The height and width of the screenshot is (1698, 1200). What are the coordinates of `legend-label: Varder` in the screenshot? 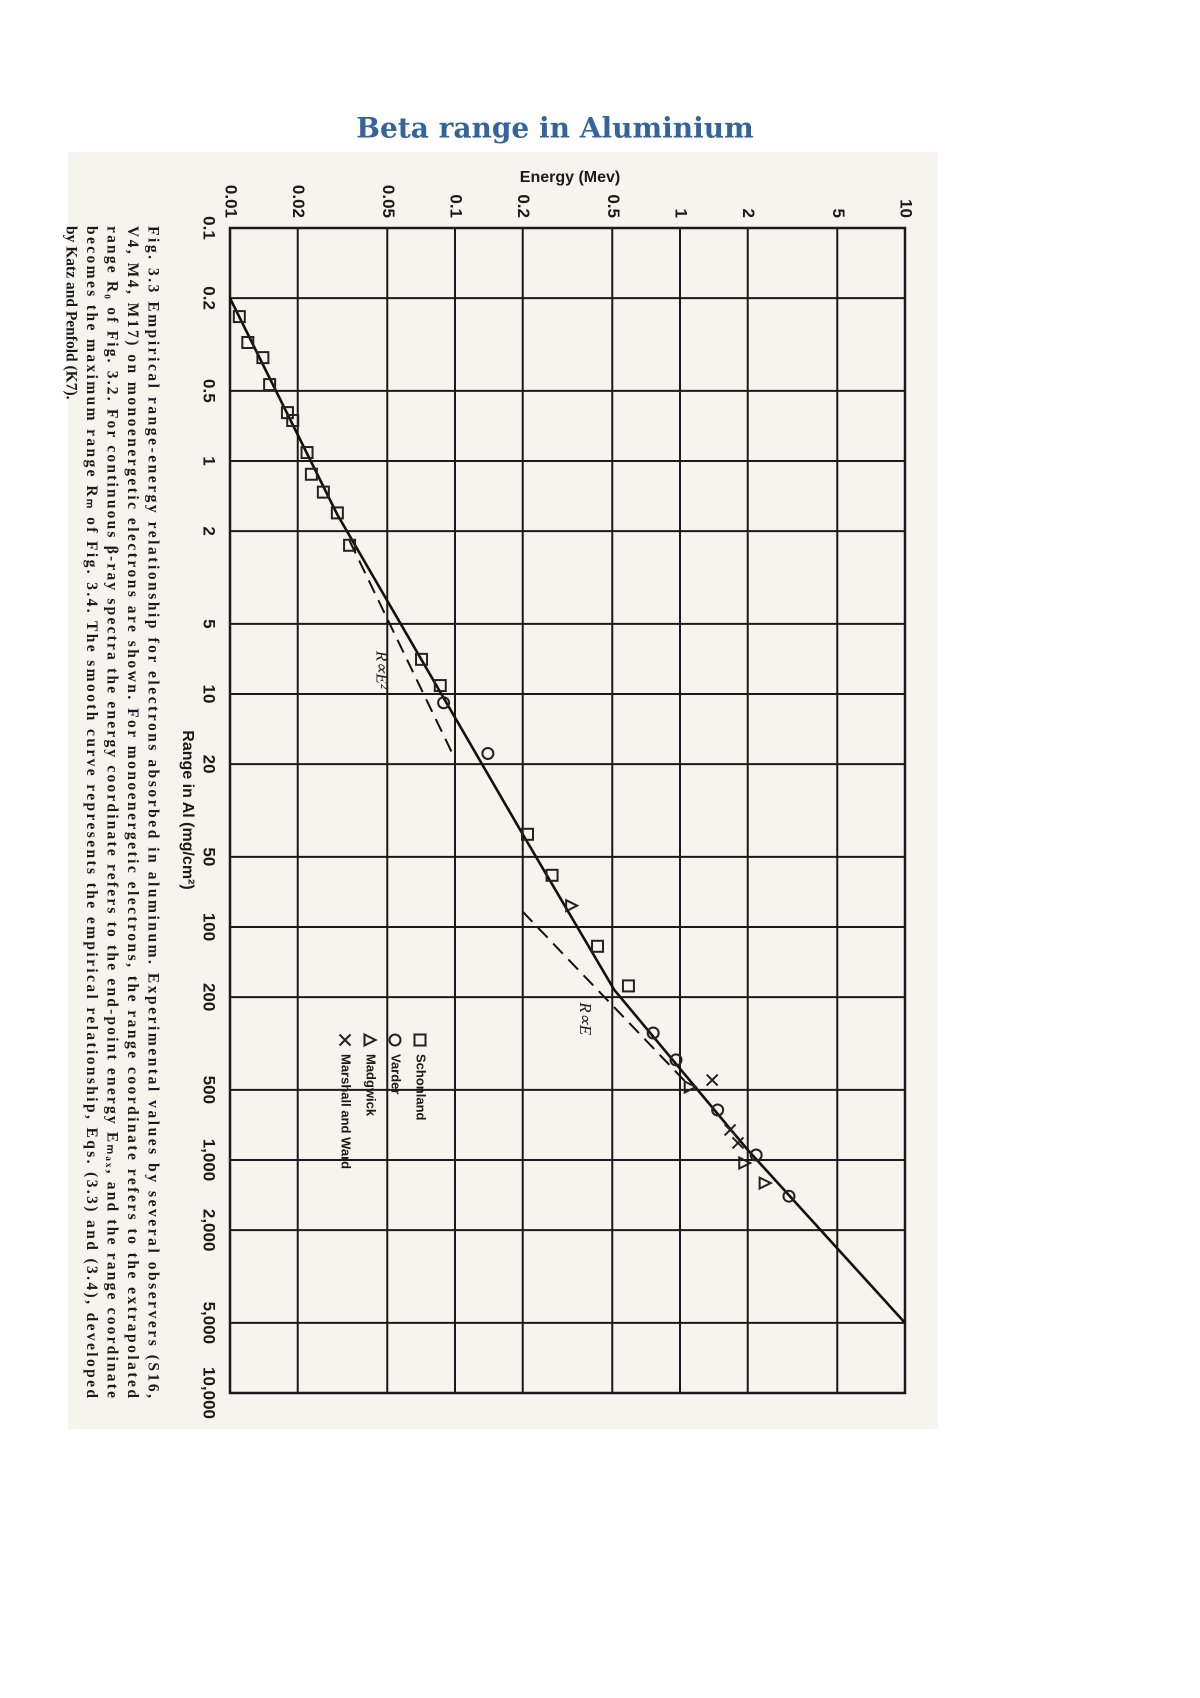 It's located at (396, 1074).